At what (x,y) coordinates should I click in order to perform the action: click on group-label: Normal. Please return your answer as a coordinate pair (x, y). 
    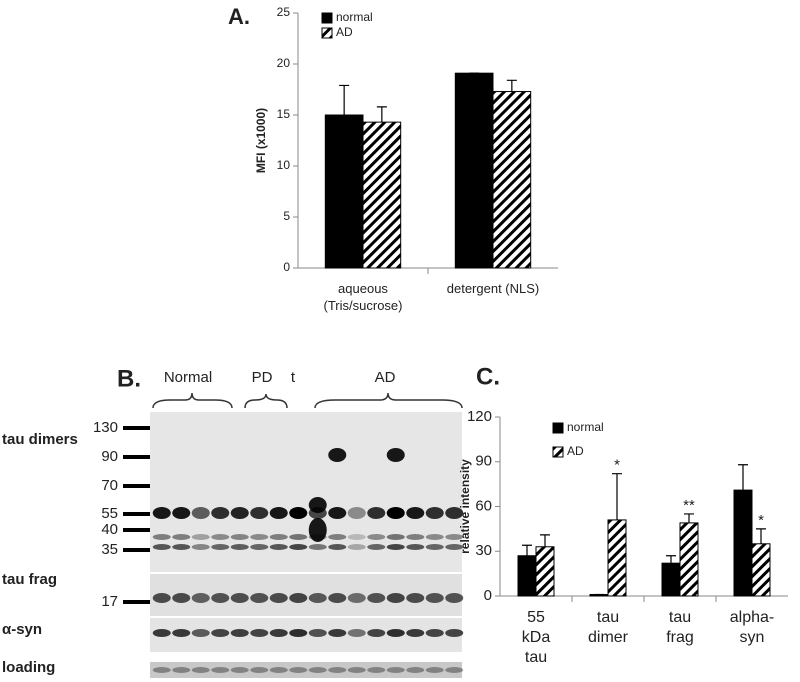
    Looking at the image, I should click on (188, 377).